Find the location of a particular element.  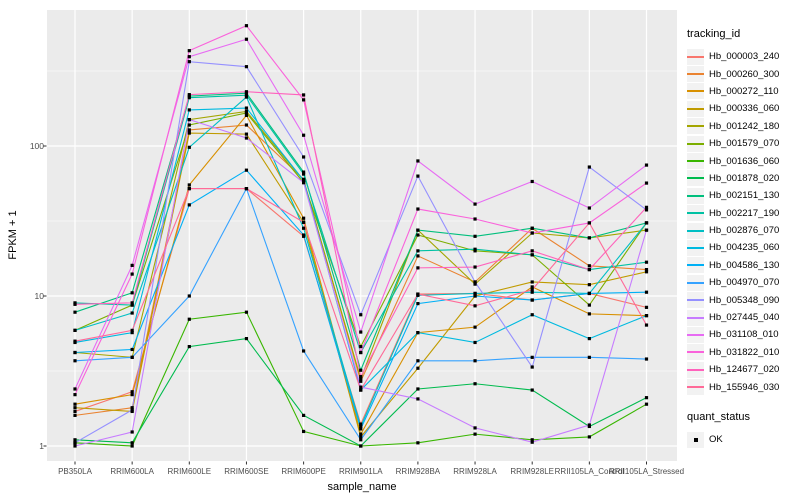

y-axis-title: FPKM + 1 is located at coordinates (13, 235).